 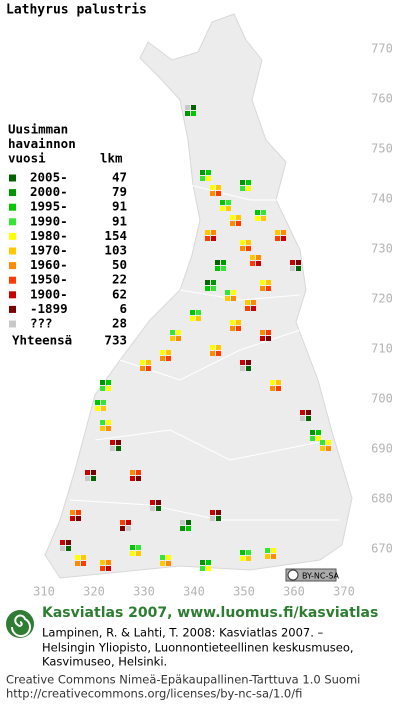 I want to click on legend-count: 22, so click(x=119, y=279).